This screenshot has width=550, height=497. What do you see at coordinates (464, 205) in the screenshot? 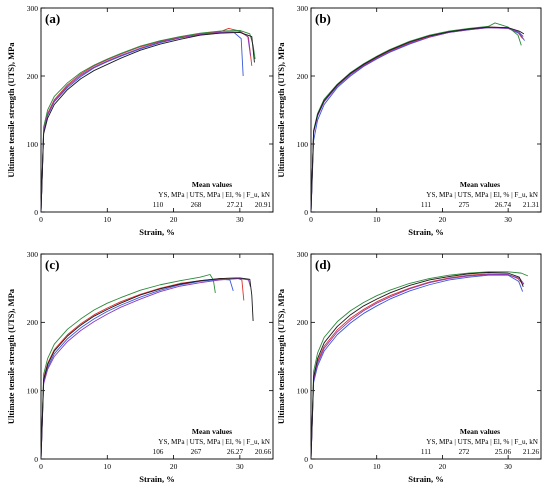
I see `mean-value-uts: 275` at bounding box center [464, 205].